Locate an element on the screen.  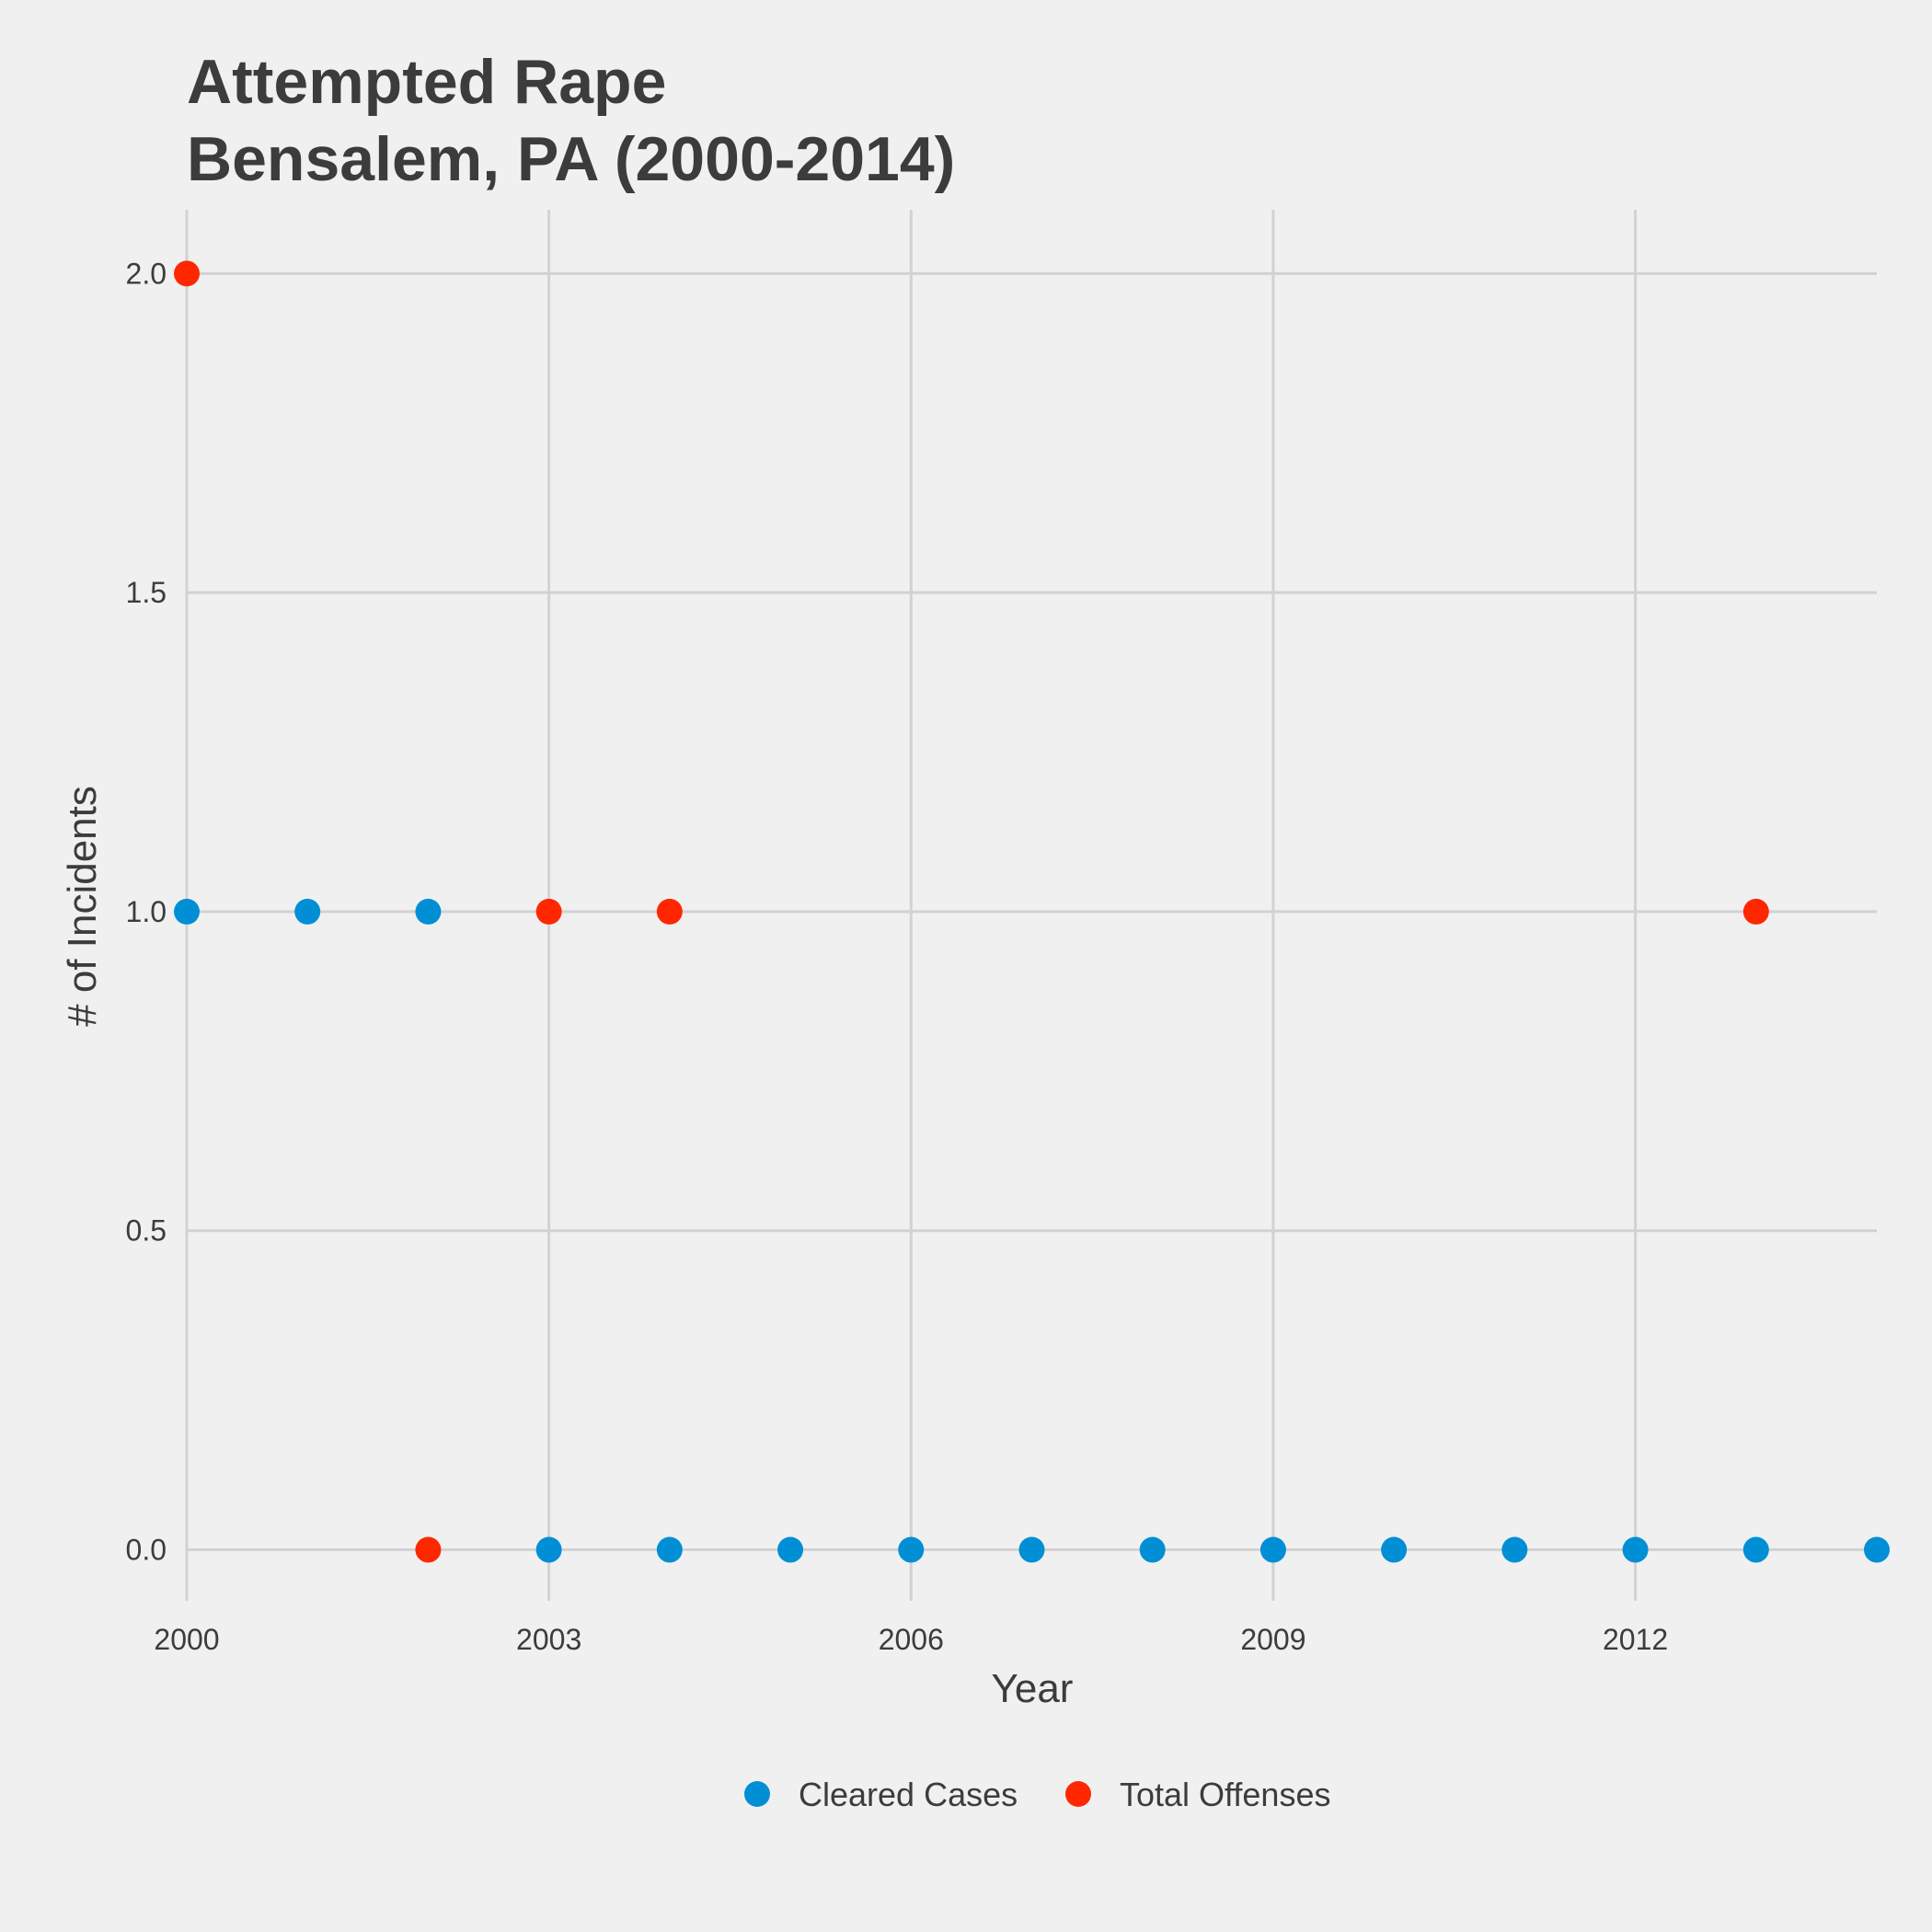
y-axis-title: # of Incidents is located at coordinates (82, 906).